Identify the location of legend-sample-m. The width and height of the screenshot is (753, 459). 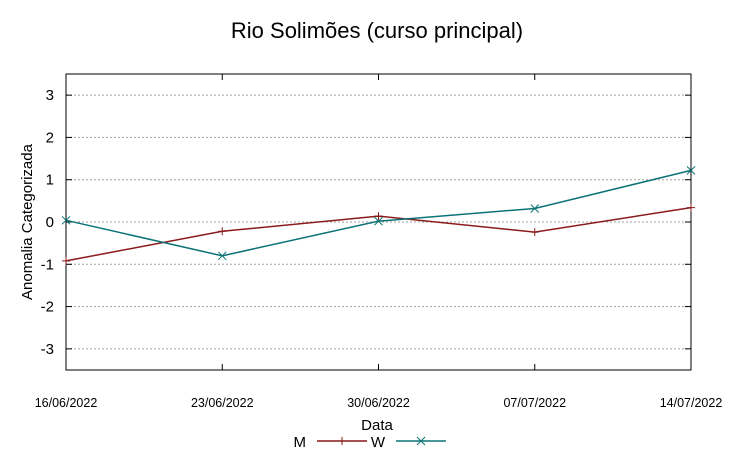
(342, 441).